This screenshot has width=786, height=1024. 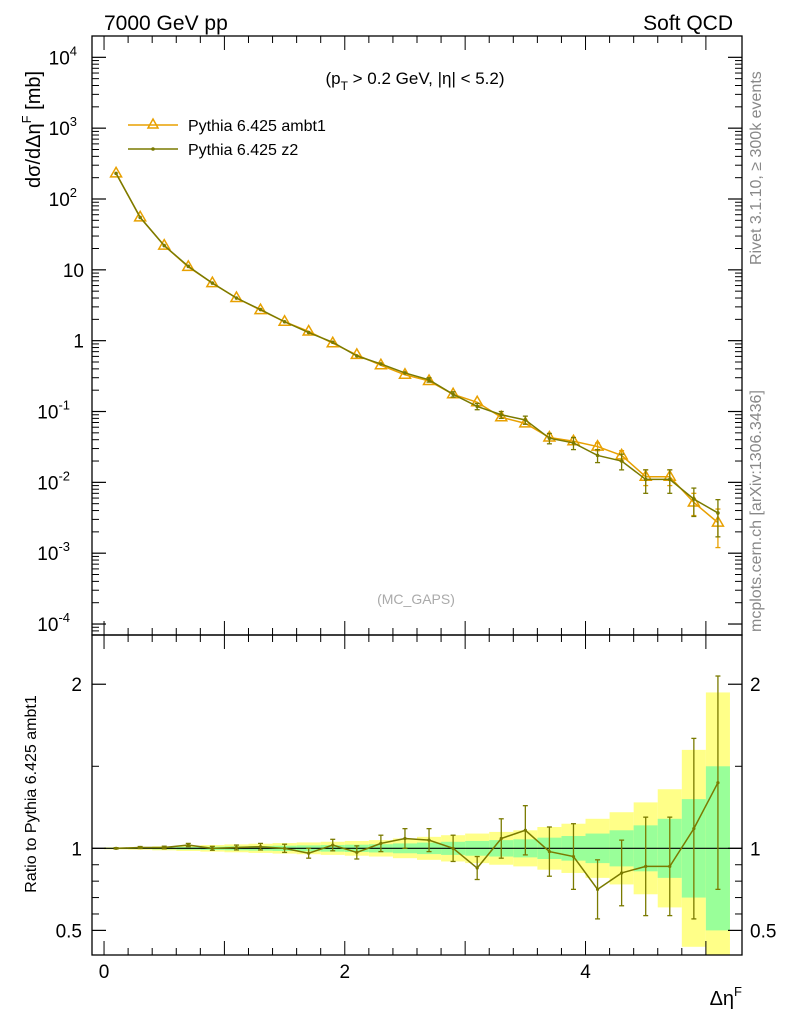 I want to click on legend: Pythia 6.425 ambt1 Pythia 6.425 z2, so click(x=227, y=138).